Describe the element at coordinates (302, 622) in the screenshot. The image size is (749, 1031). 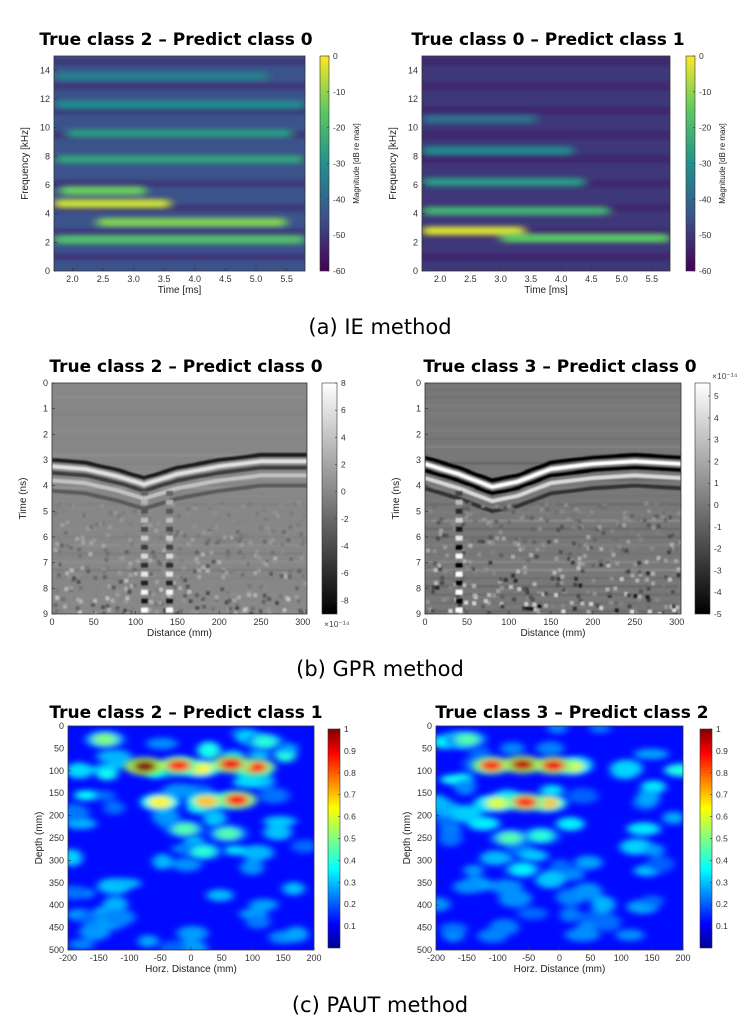
I see `x-tick-label: 300` at that location.